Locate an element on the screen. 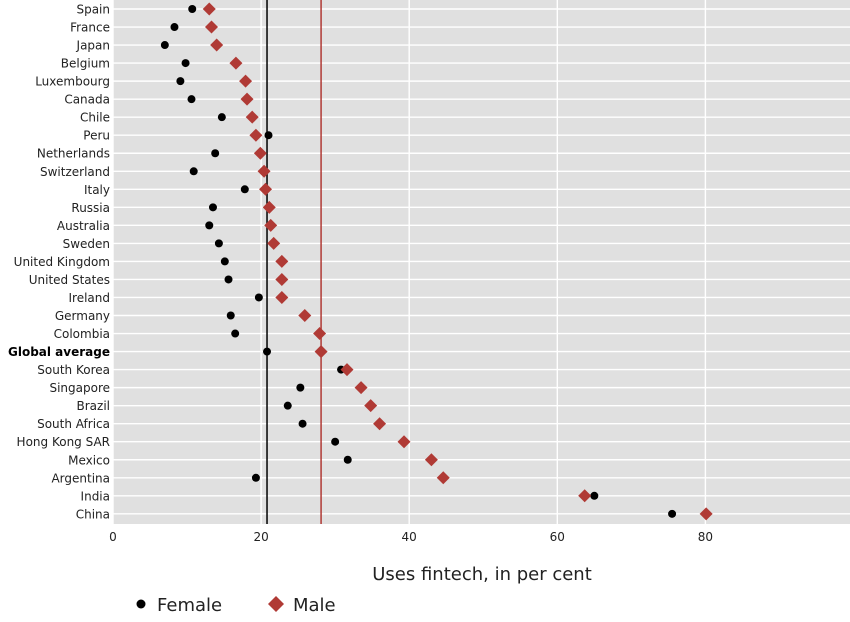 The image size is (850, 622). category-label: United Kingdom is located at coordinates (62, 262).